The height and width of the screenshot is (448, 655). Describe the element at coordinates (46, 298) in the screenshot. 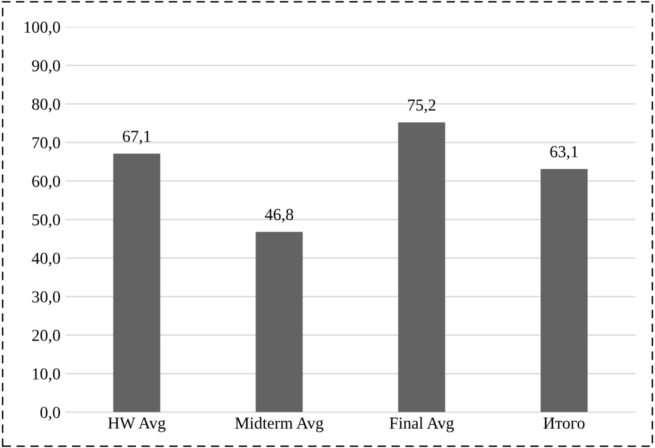

I see `y-tick-label: 30,0` at that location.